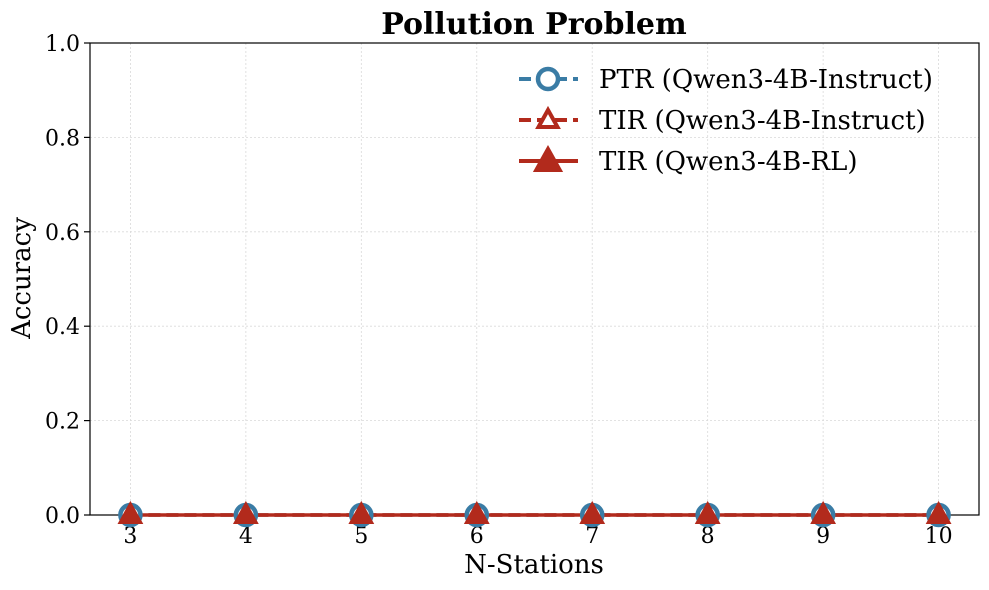 The height and width of the screenshot is (590, 989). I want to click on x-tick-label: 3, so click(130, 536).